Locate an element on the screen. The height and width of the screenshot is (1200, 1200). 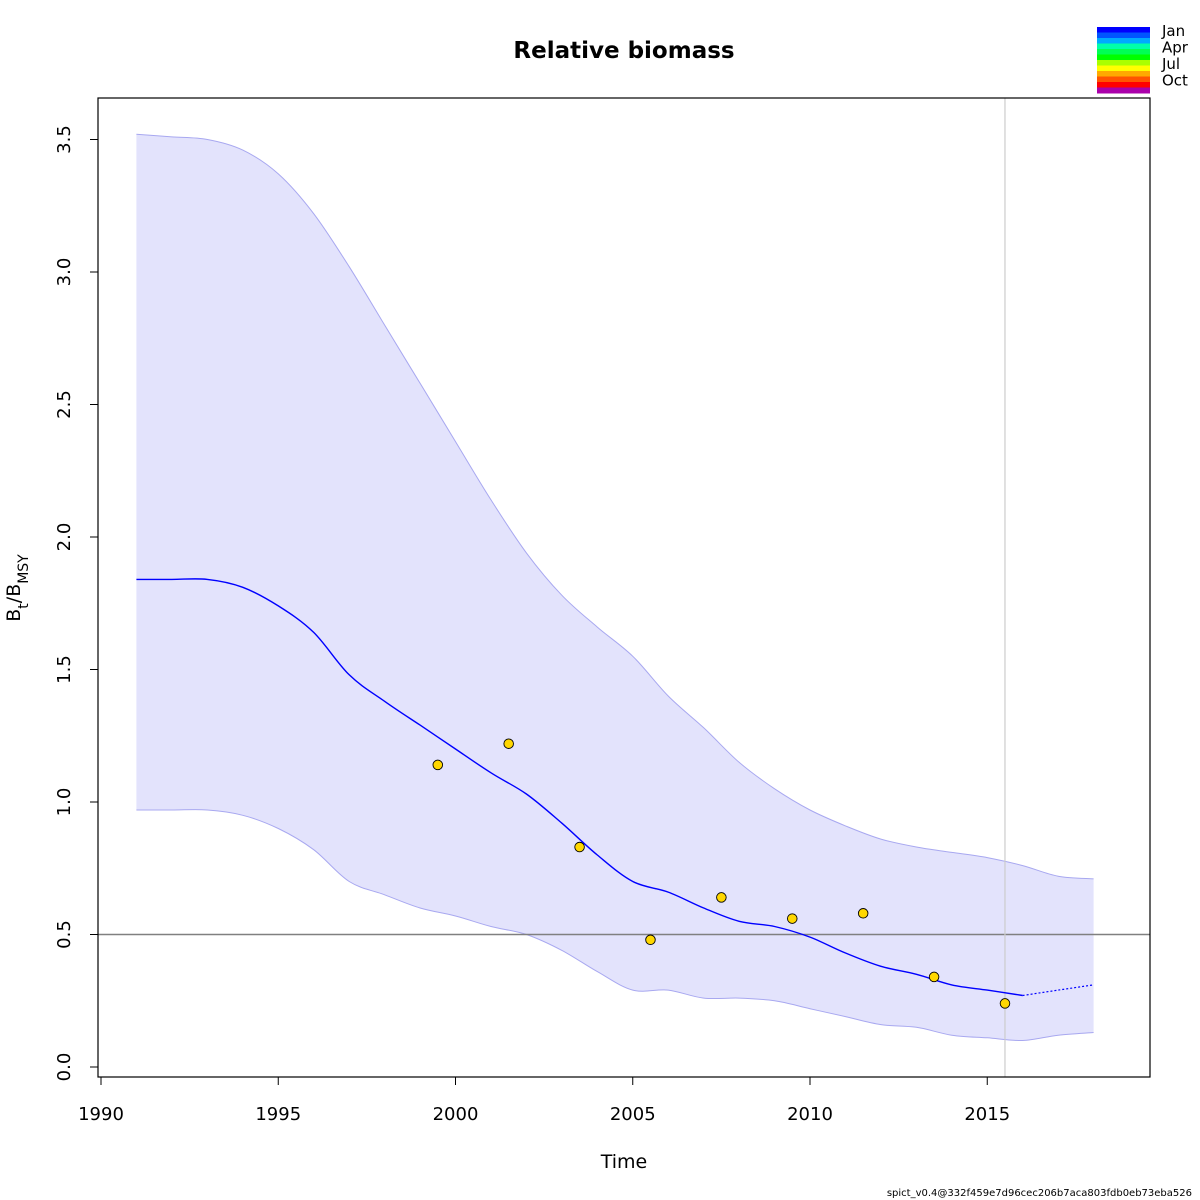
y-axis: 0.0 0.5 1.0 1.5 2.0 2.5 3.0 3.5 is located at coordinates (76, 603).